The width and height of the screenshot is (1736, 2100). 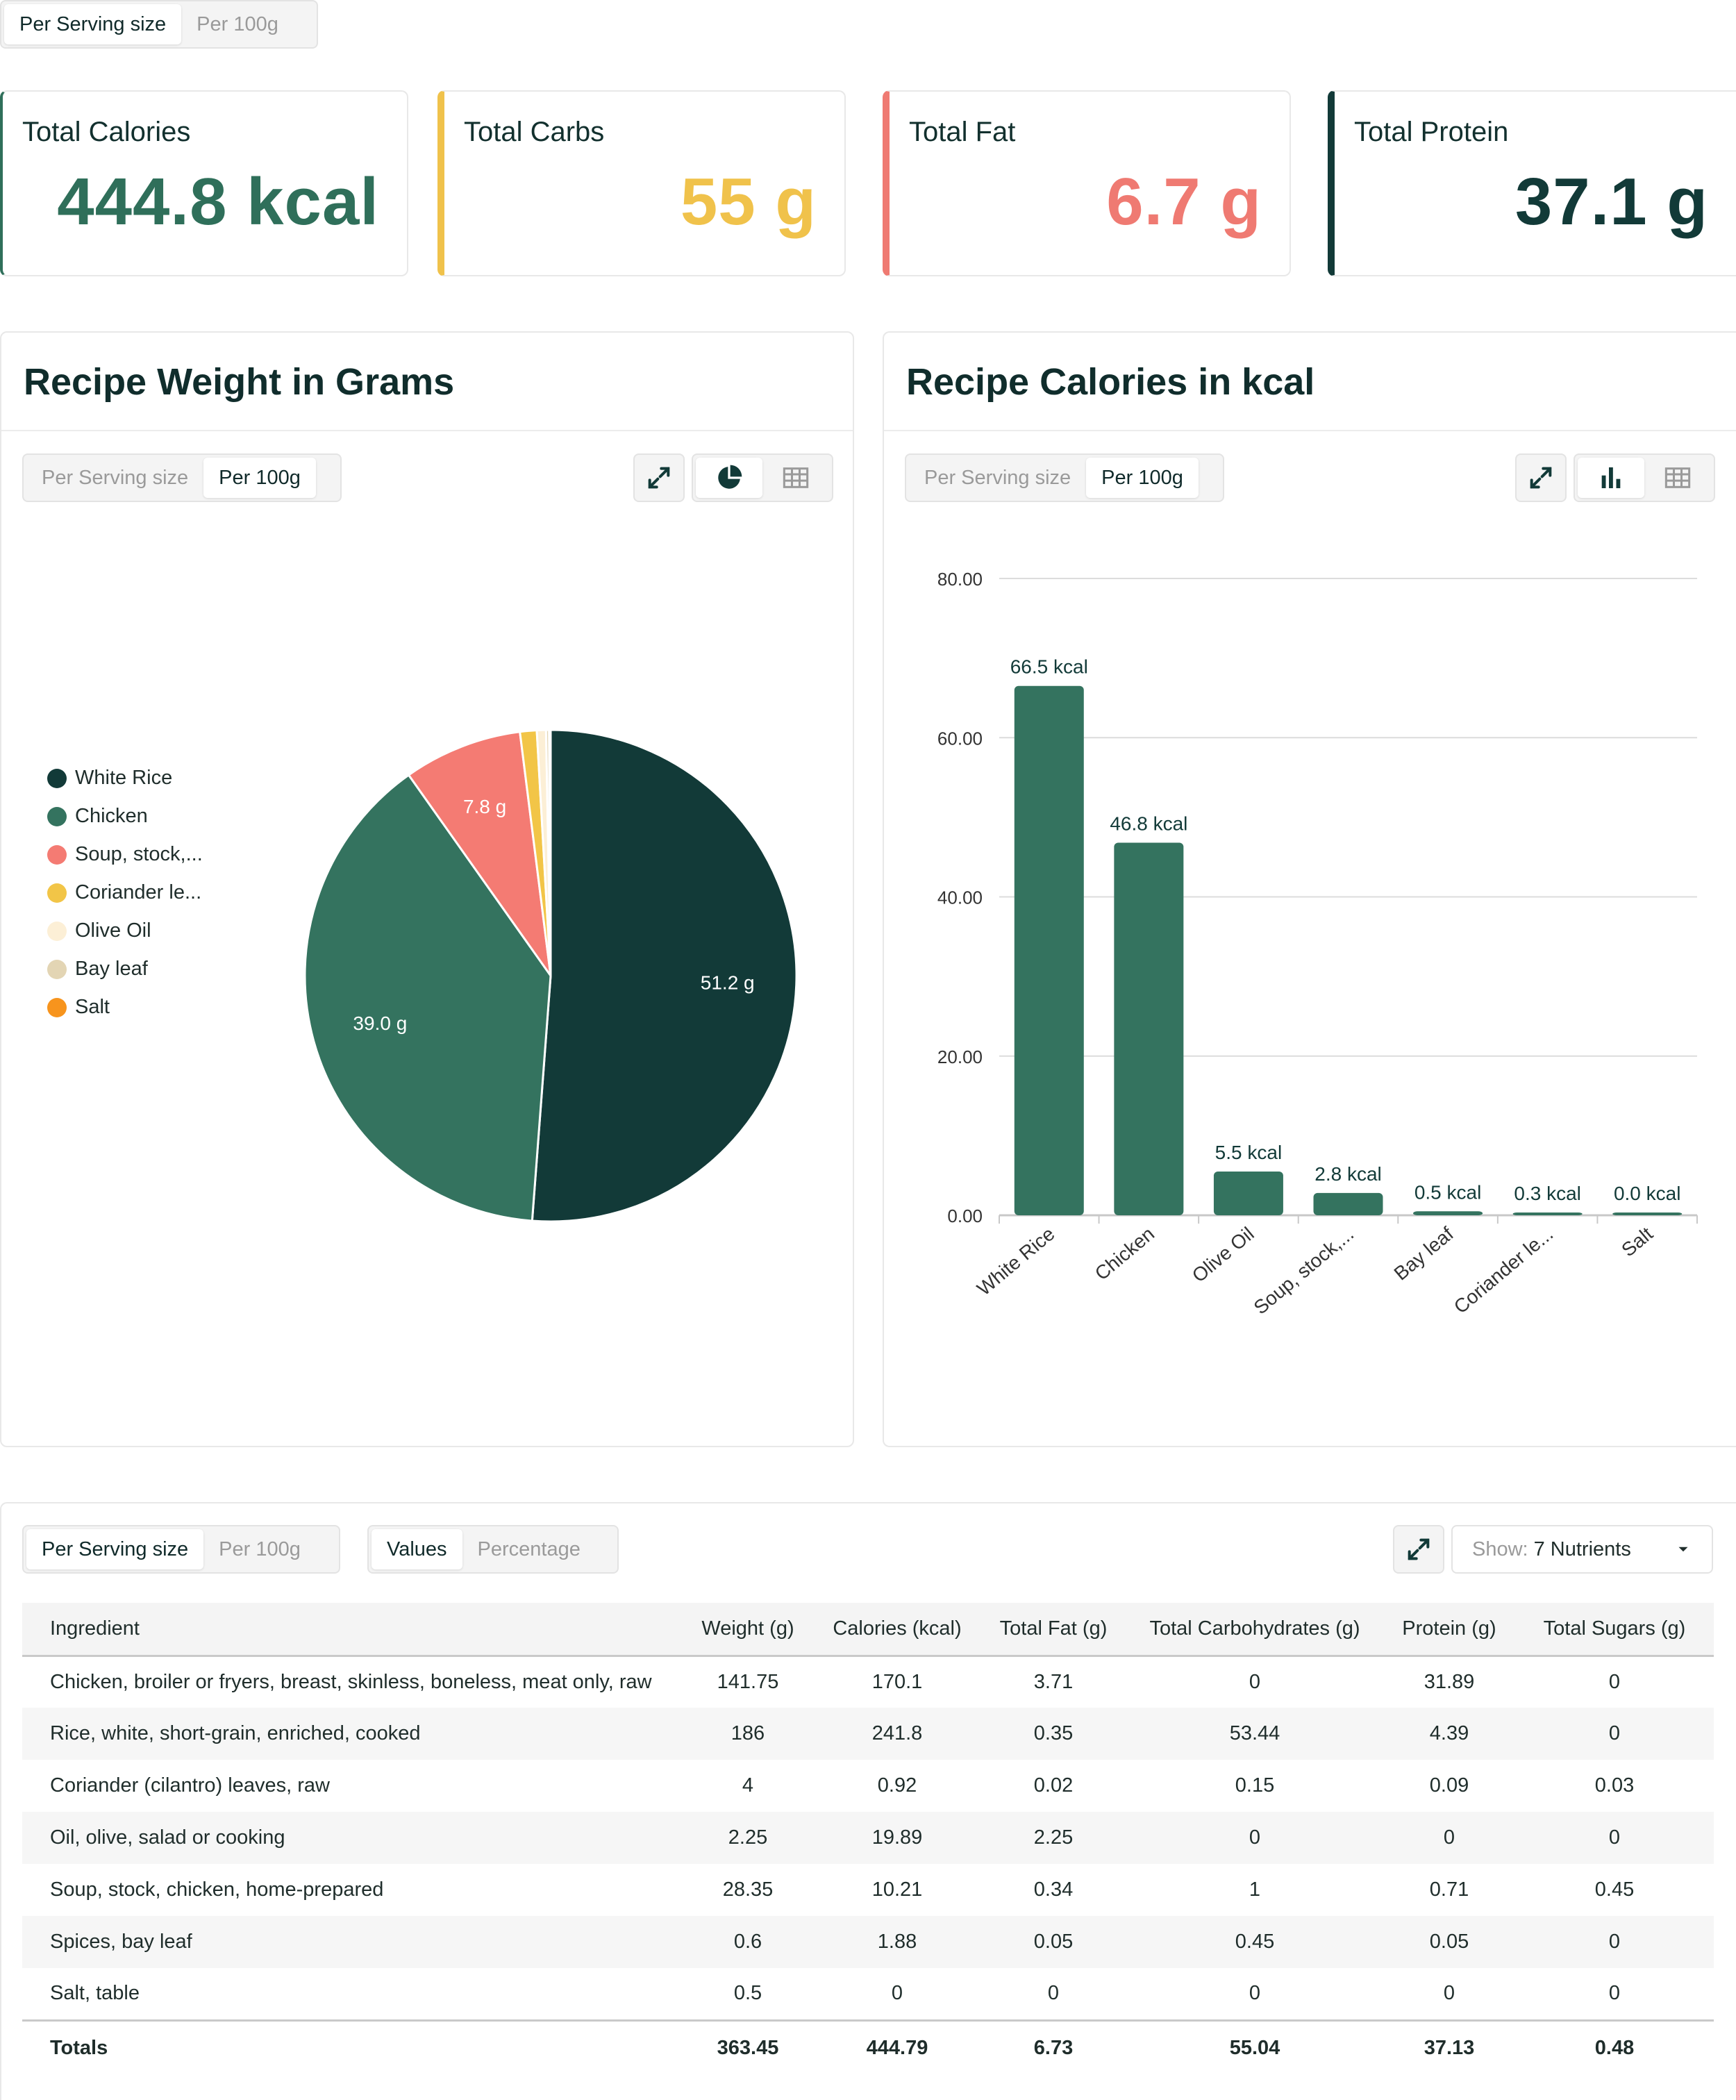 I want to click on table-icon, so click(x=796, y=477).